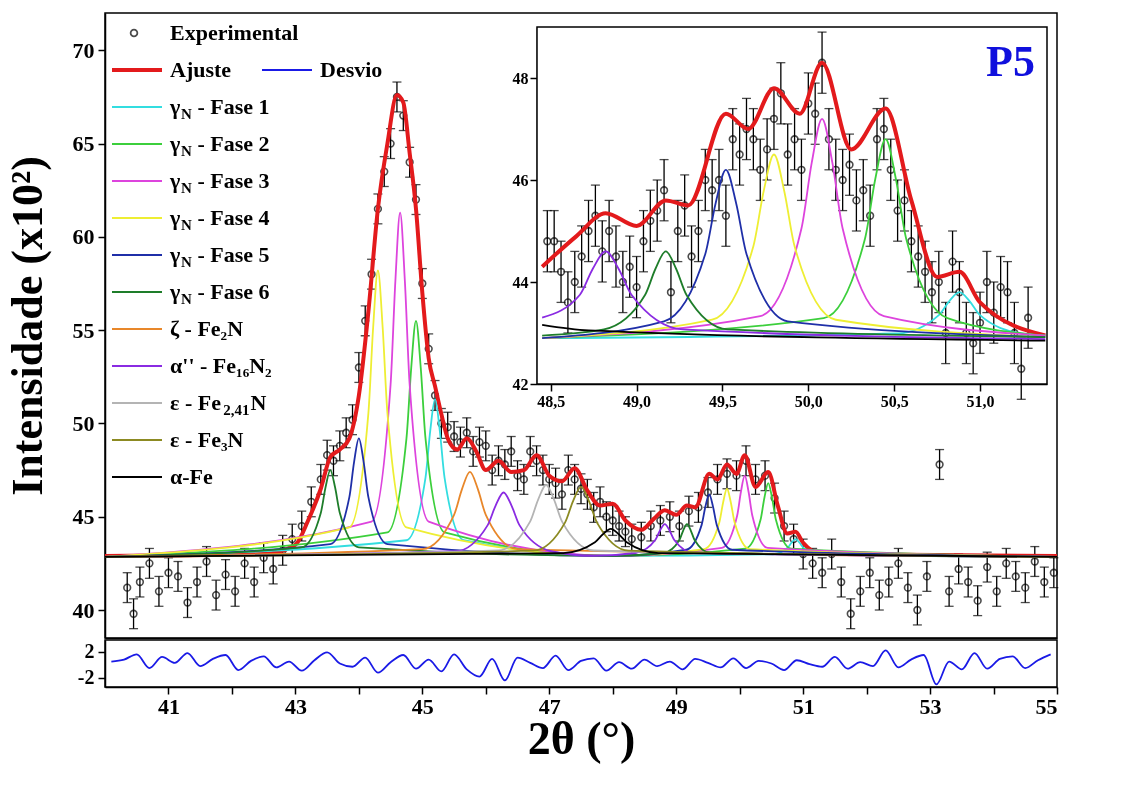 The image size is (1134, 807). Describe the element at coordinates (520, 282) in the screenshot. I see `y-tick-label: 44` at that location.